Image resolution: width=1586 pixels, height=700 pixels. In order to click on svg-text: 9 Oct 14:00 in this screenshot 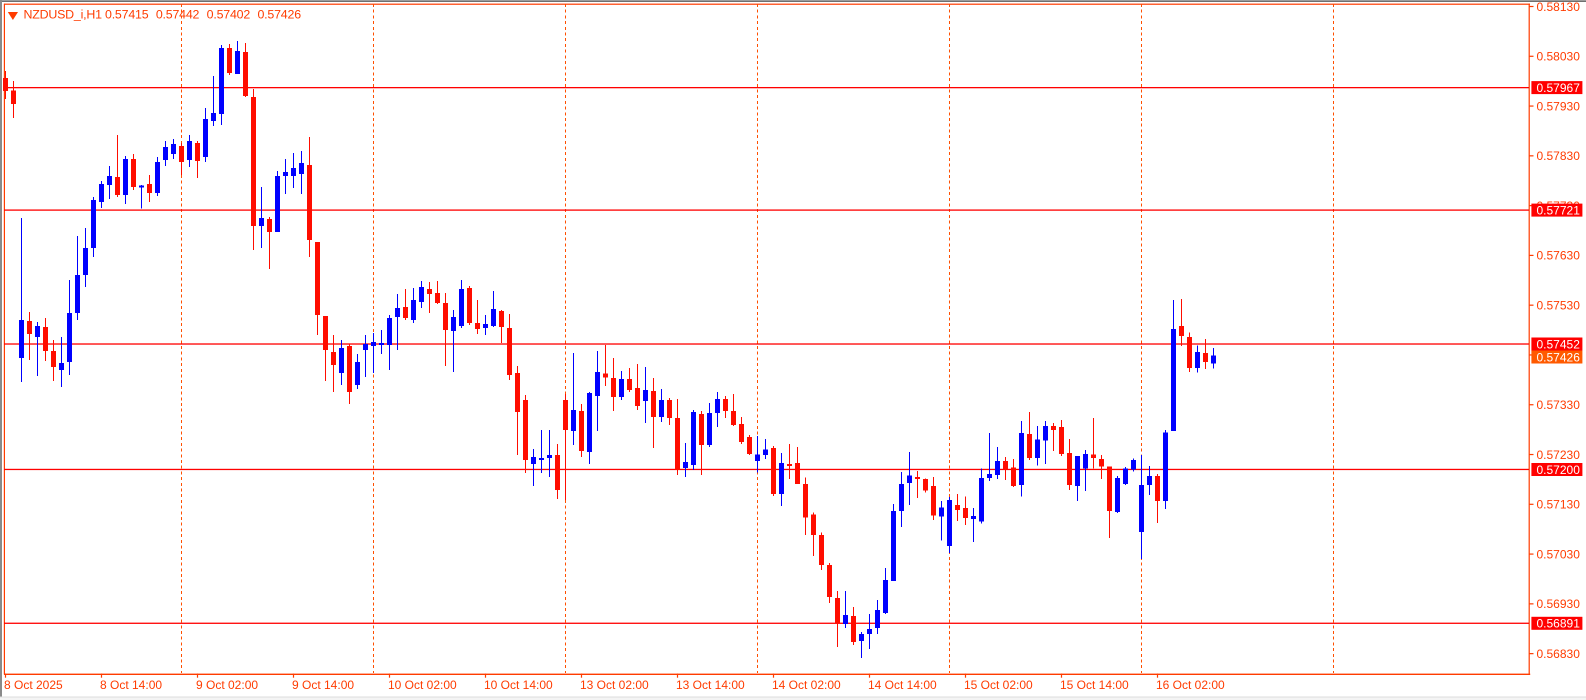, I will do `click(323, 685)`.